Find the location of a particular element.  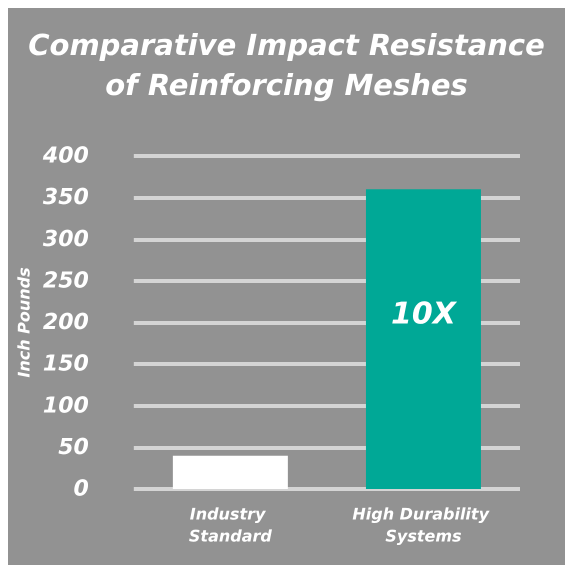

y-tick-label: 400 is located at coordinates (65, 156).